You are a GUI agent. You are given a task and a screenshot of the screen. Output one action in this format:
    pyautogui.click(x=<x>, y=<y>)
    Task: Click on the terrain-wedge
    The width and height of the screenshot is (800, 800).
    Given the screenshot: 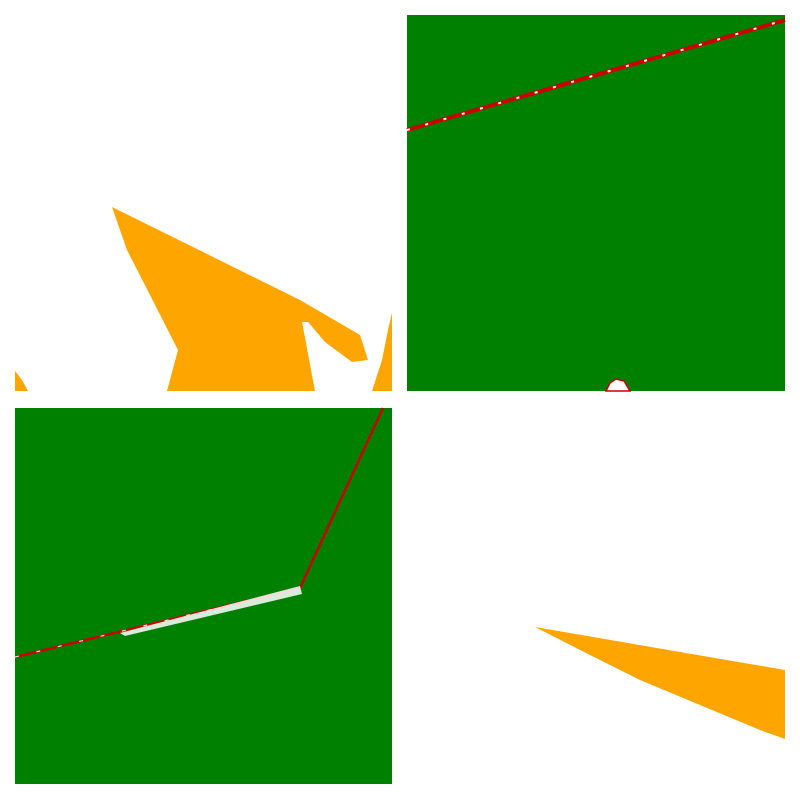 What is the action you would take?
    pyautogui.click(x=660, y=683)
    